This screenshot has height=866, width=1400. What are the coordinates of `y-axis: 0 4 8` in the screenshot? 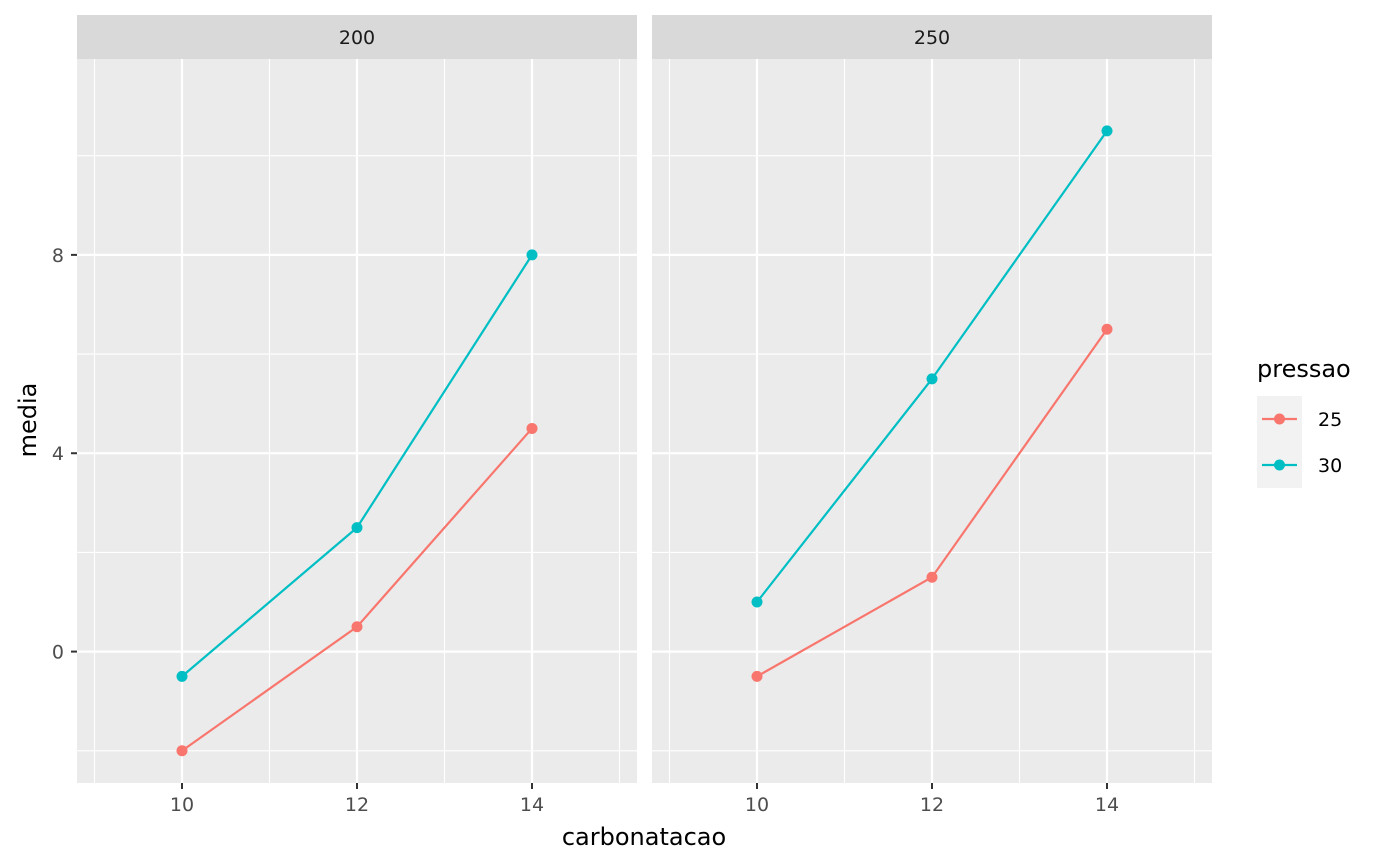 It's located at (64, 454).